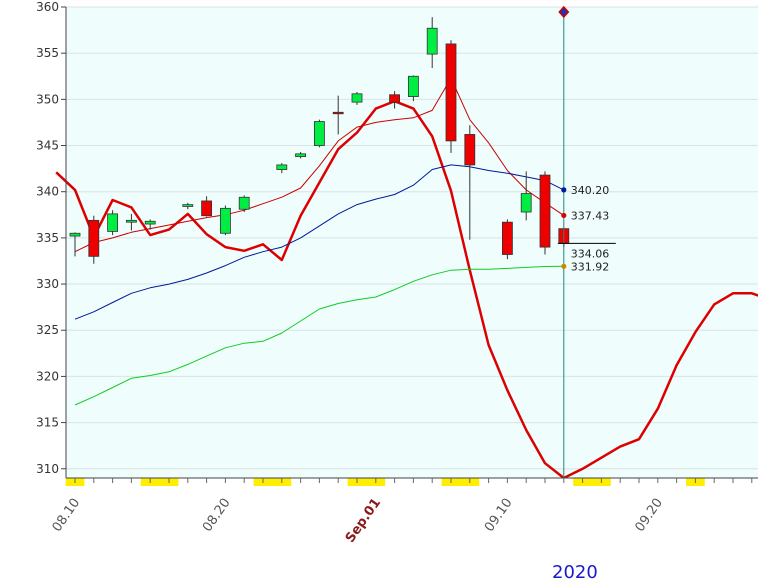  What do you see at coordinates (47, 423) in the screenshot?
I see `y-tick-label: 315` at bounding box center [47, 423].